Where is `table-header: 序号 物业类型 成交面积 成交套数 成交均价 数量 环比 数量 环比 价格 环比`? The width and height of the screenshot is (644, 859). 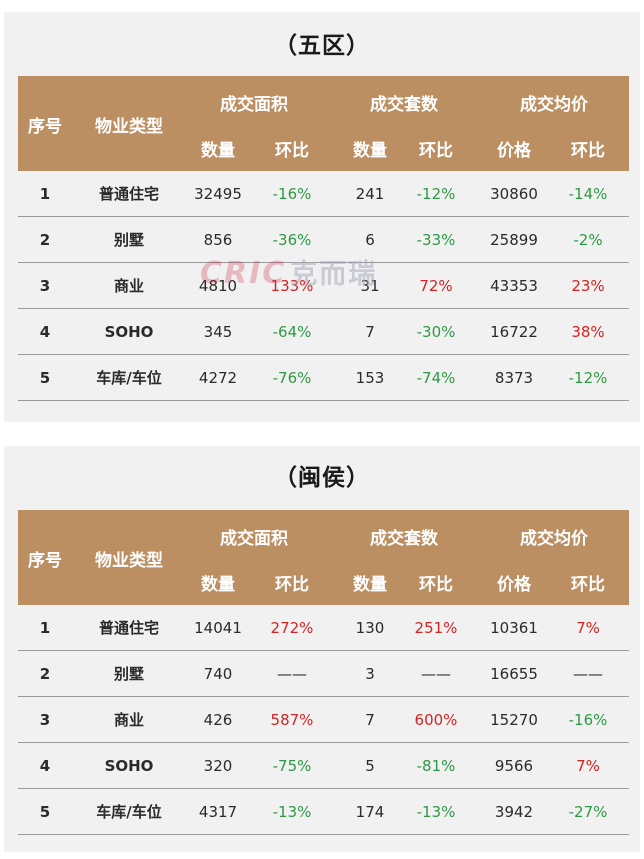 table-header: 序号 物业类型 成交面积 成交套数 成交均价 数量 环比 数量 环比 价格 环比 is located at coordinates (323, 123).